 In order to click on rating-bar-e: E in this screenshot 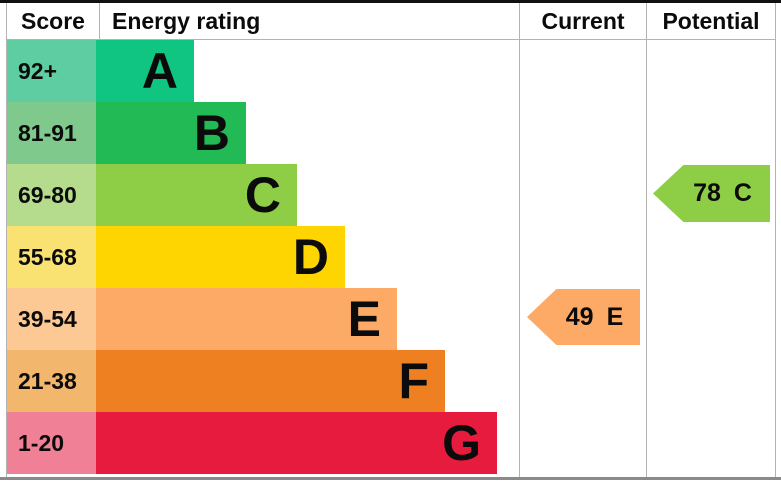, I will do `click(246, 319)`.